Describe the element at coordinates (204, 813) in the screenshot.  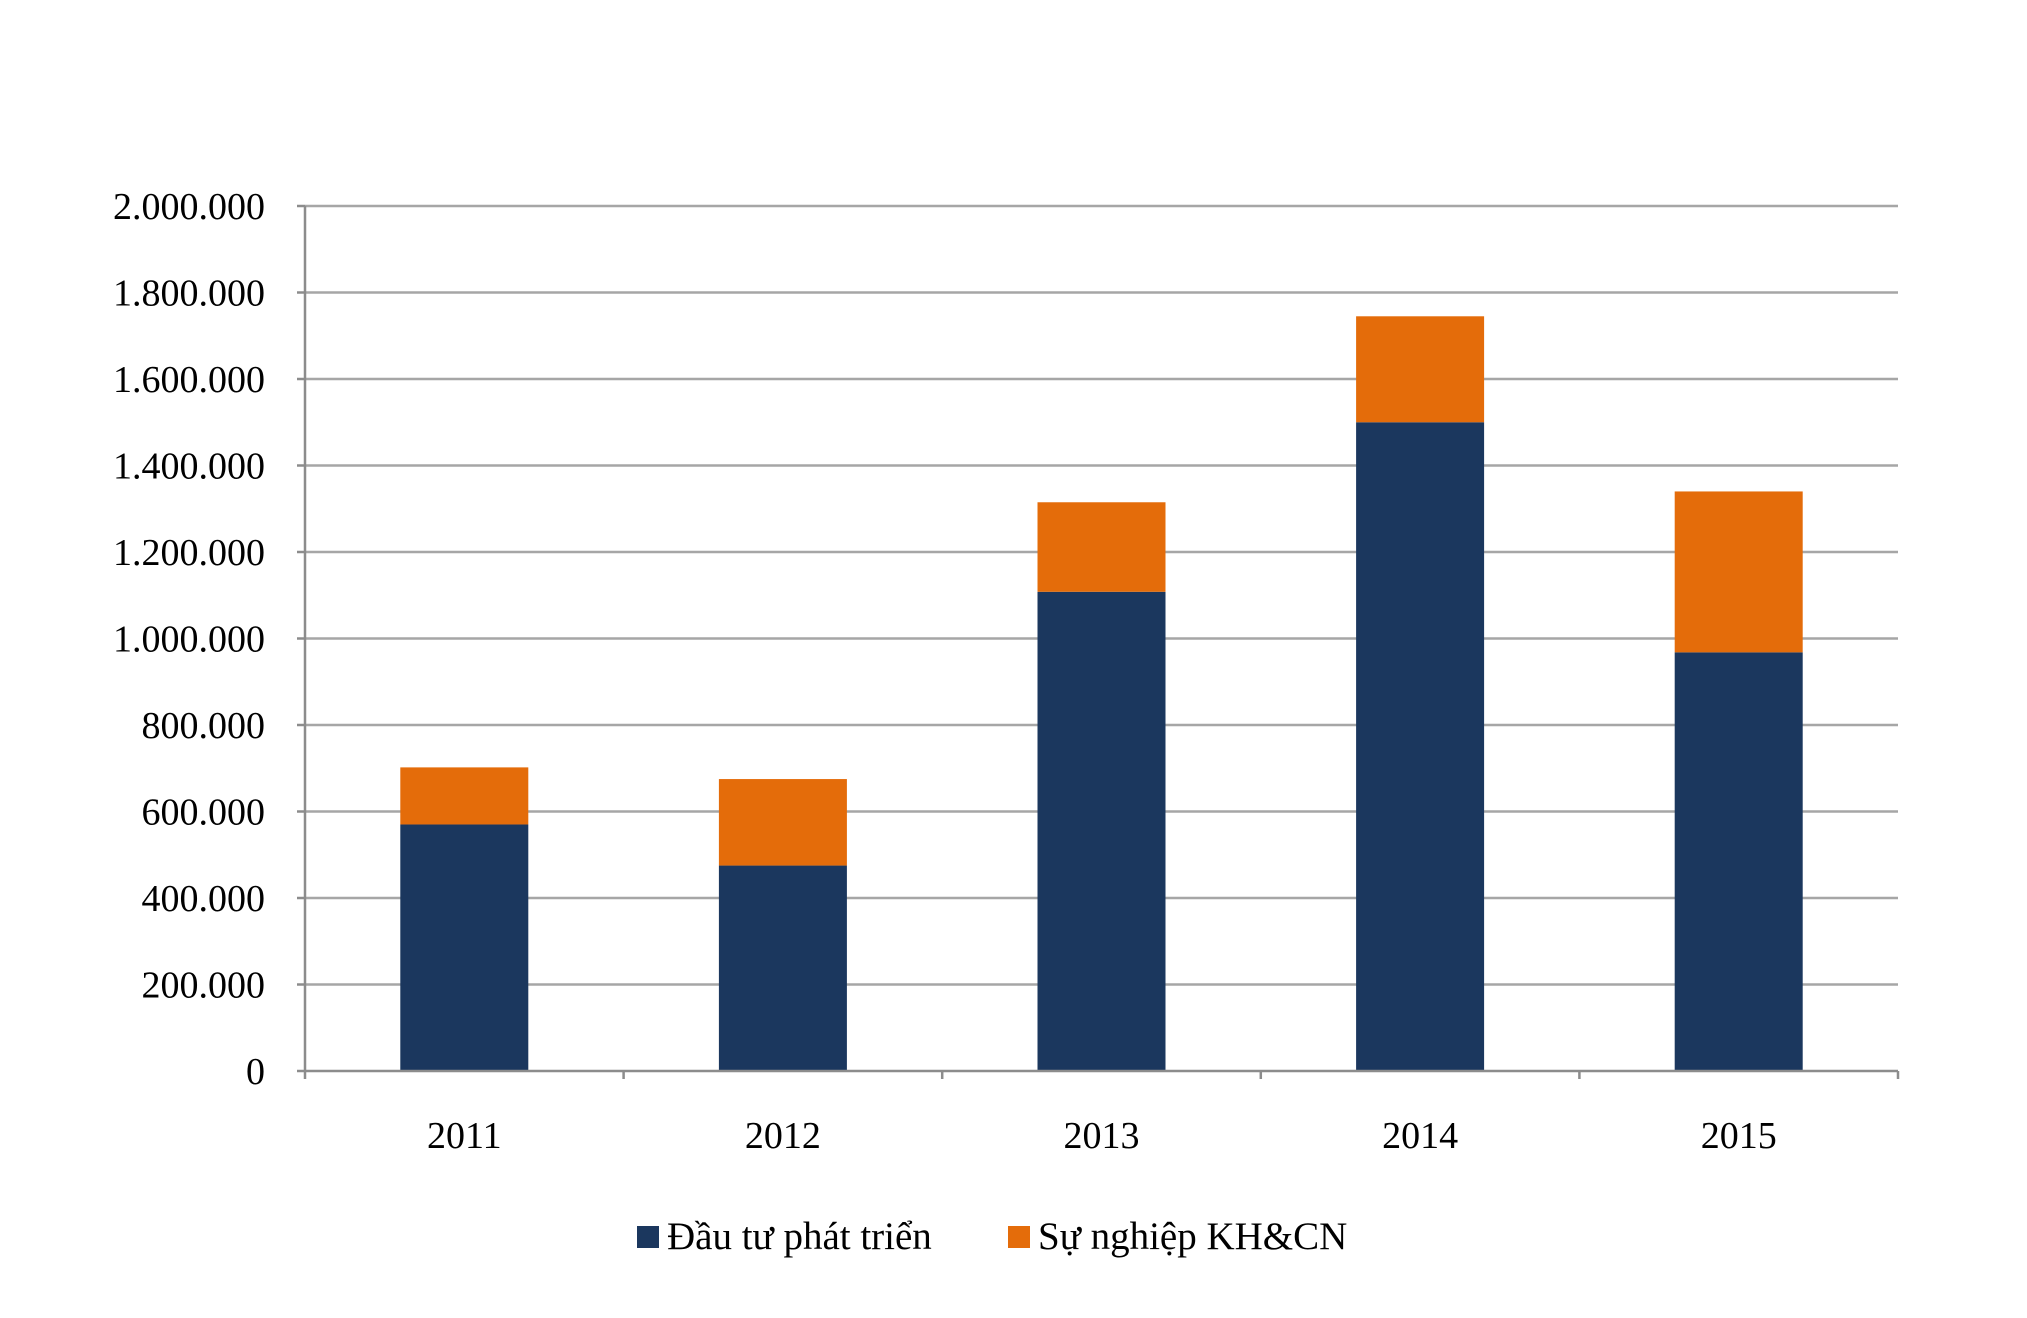
I see `y-tick-label: 600.000` at that location.